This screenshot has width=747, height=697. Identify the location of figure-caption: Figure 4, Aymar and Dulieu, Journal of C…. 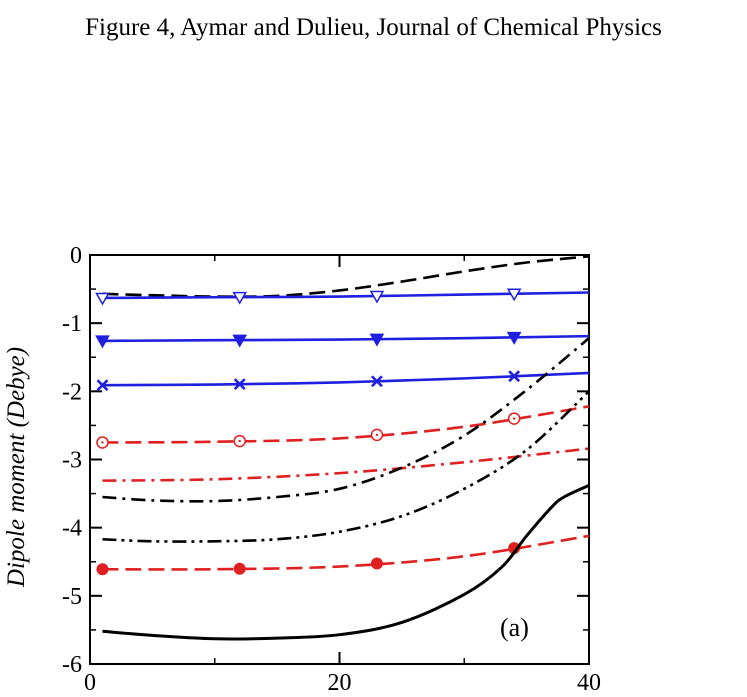
(373, 27).